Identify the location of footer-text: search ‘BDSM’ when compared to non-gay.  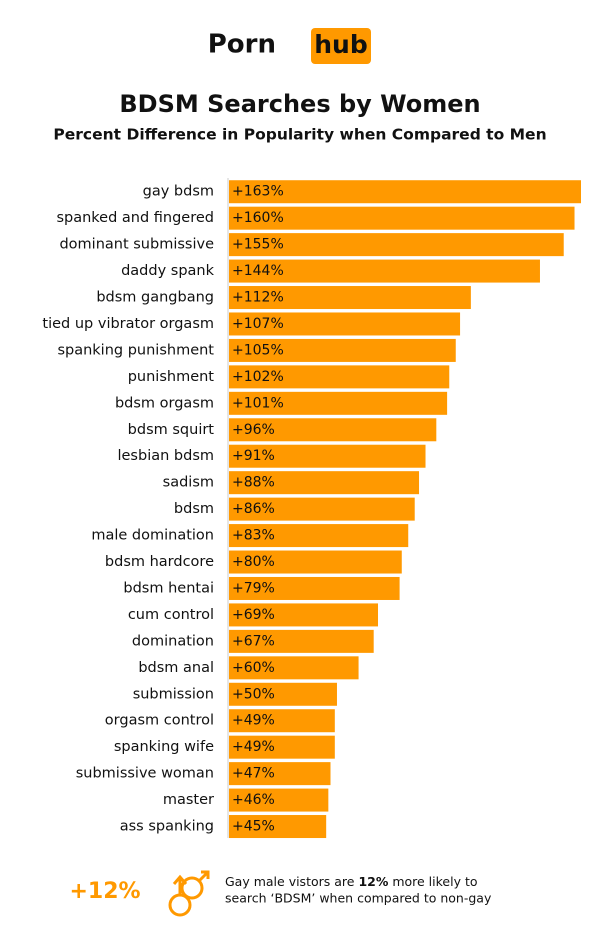
(358, 898).